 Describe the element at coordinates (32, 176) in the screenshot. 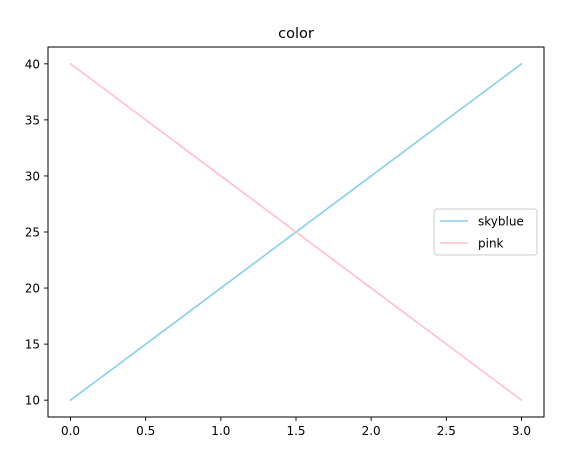

I see `y-tick-label: 30` at that location.